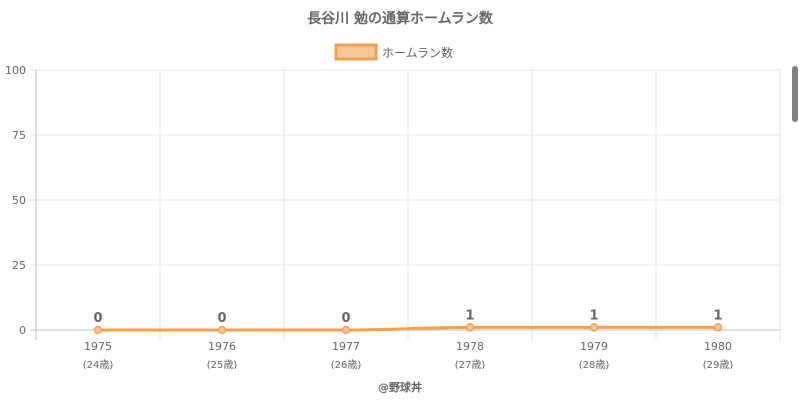 The width and height of the screenshot is (800, 400). What do you see at coordinates (346, 365) in the screenshot?
I see `x-tick-sublabel: (26歳)` at bounding box center [346, 365].